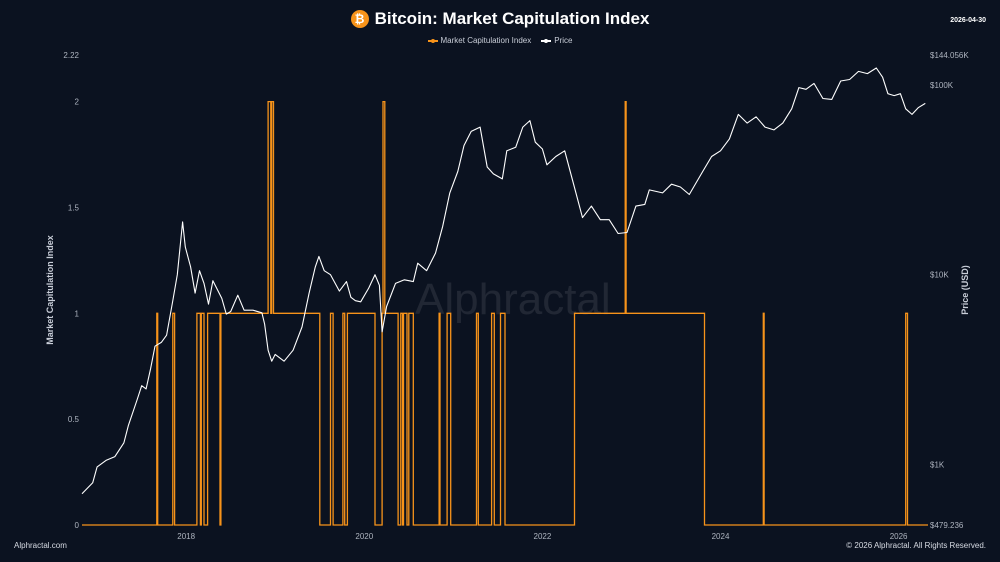 This screenshot has height=562, width=1000. I want to click on y-tick-right-2: $10K, so click(939, 275).